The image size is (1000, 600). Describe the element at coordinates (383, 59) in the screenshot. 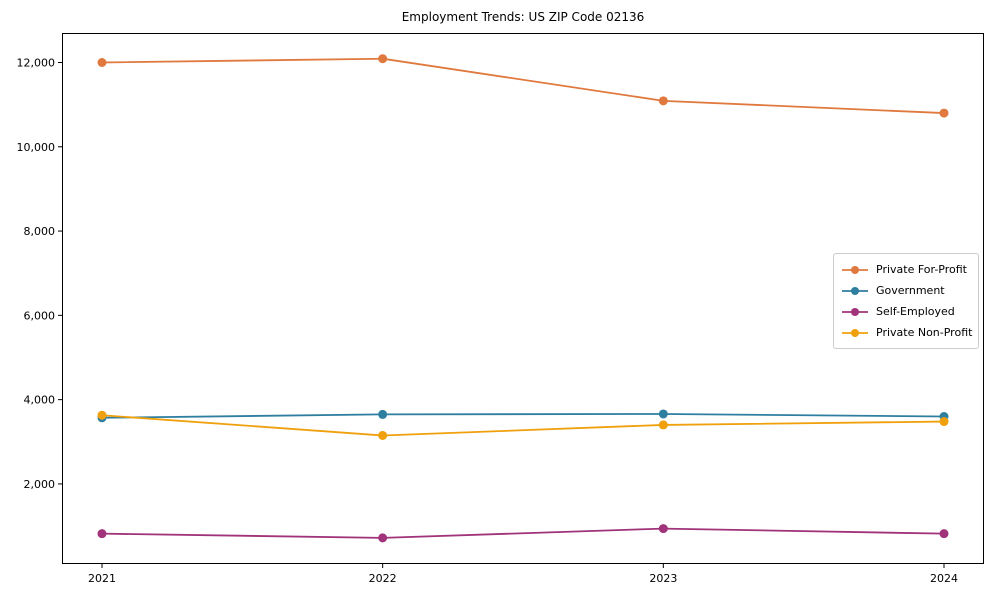

I see `data-point-private-for-profit-2022` at that location.